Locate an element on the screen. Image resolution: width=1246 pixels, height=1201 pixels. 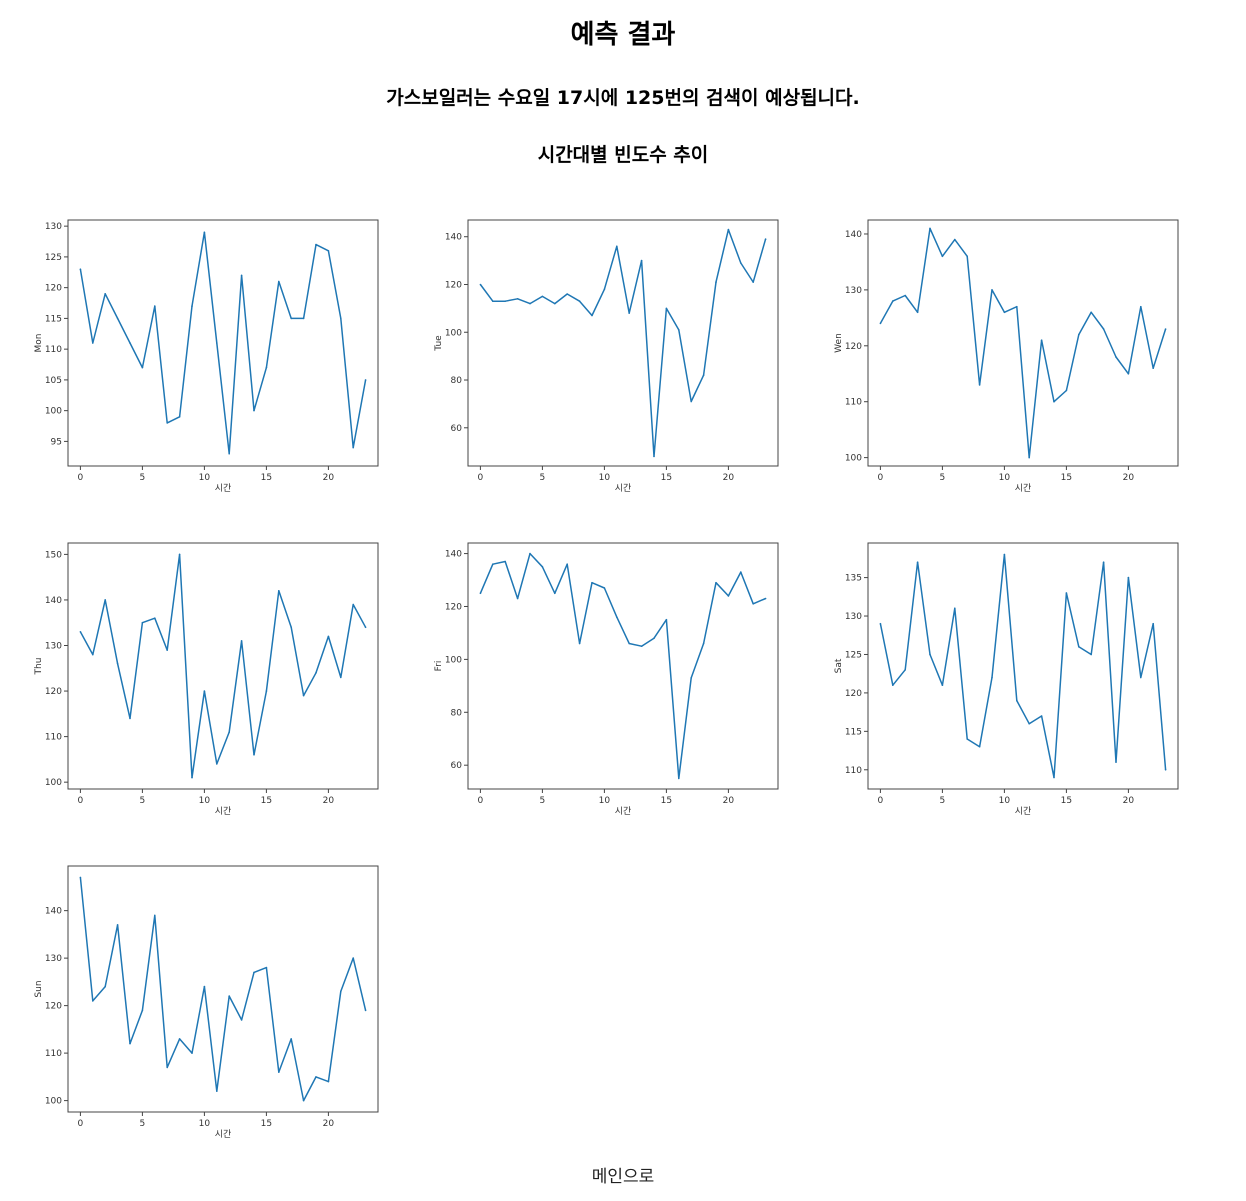
y-axis-label: Wen is located at coordinates (839, 343).